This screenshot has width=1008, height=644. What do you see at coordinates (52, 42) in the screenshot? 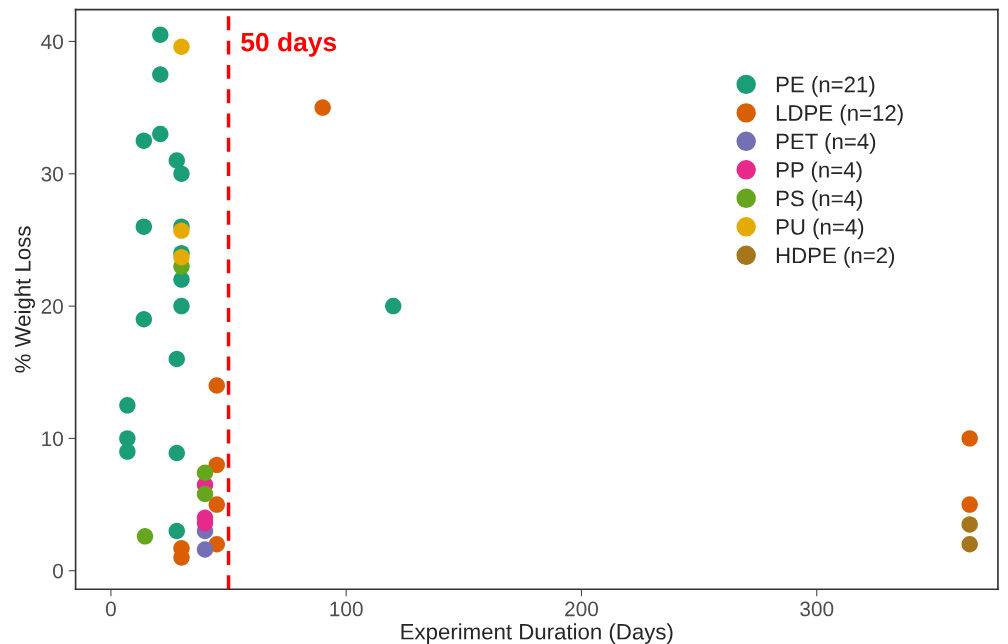
I see `y-tick-label: 40` at bounding box center [52, 42].